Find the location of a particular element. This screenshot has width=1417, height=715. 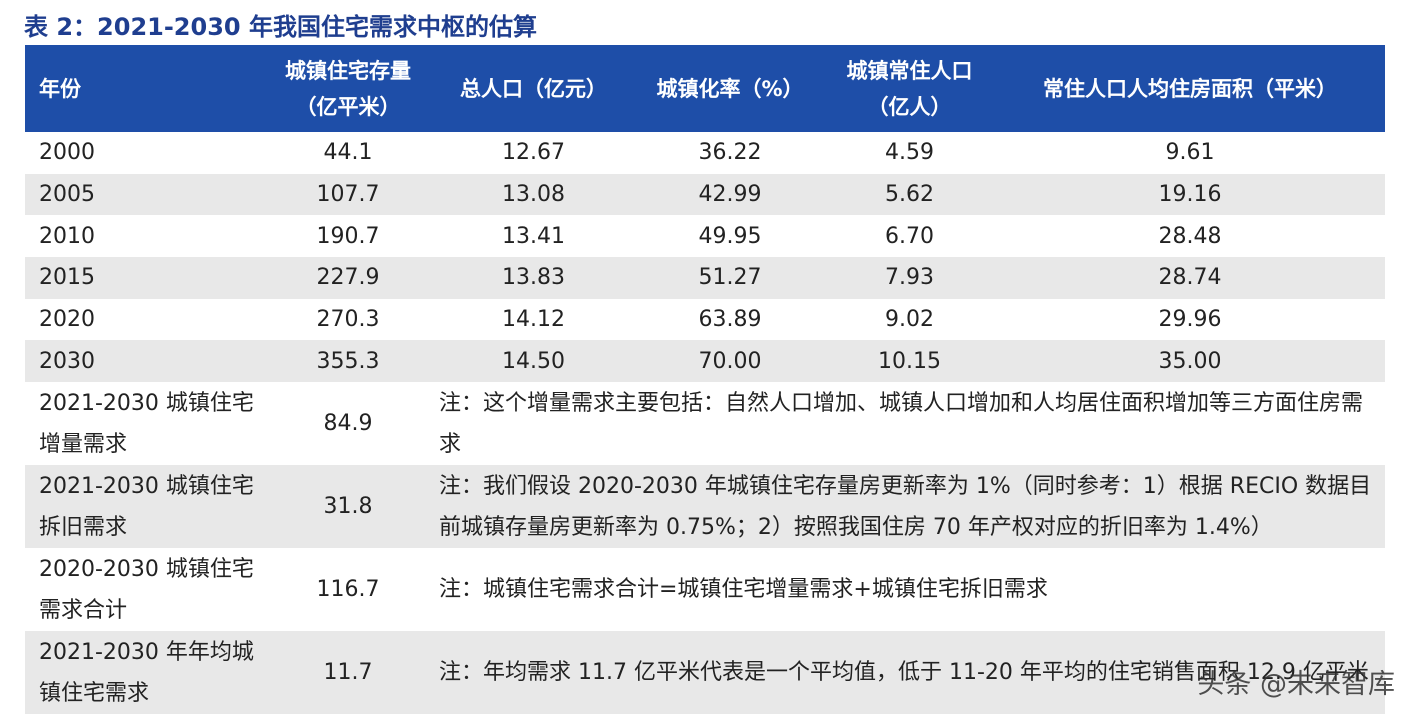

cell-total-population: 14.50 is located at coordinates (533, 361).